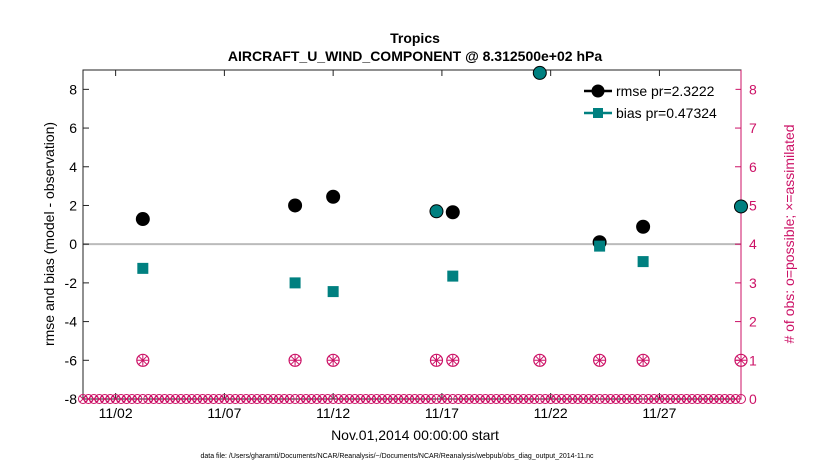 The width and height of the screenshot is (830, 470). What do you see at coordinates (598, 91) in the screenshot?
I see `legend-rmse-marker` at bounding box center [598, 91].